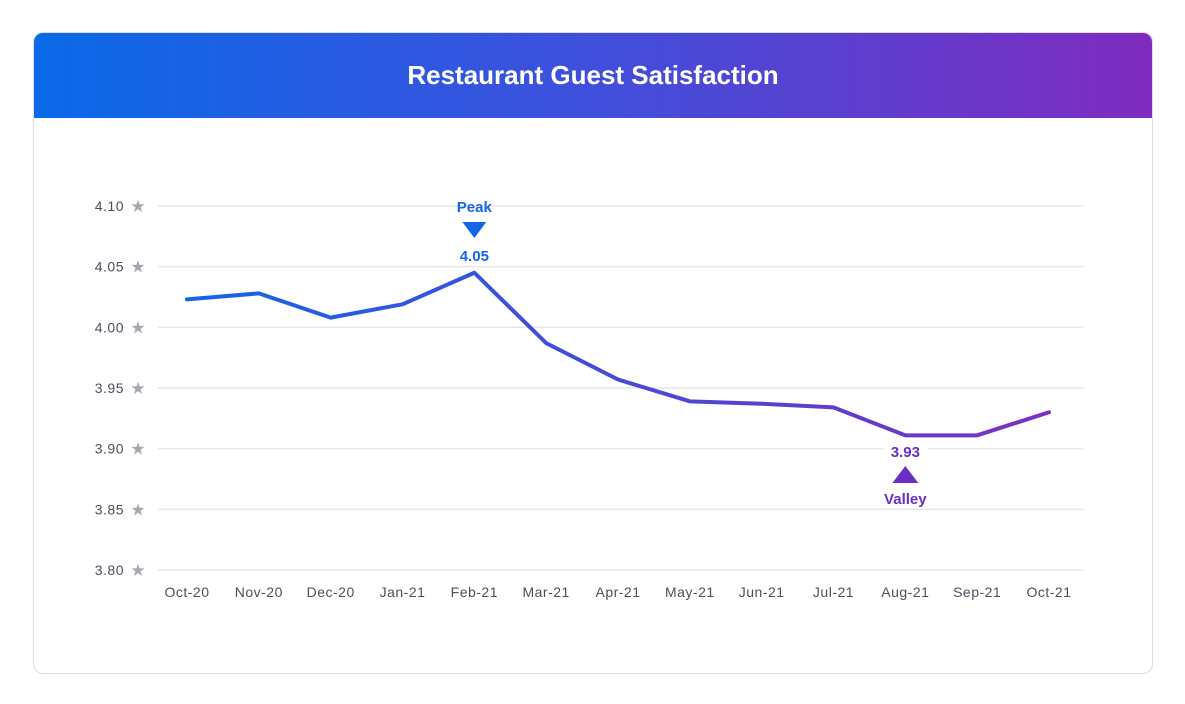  Describe the element at coordinates (474, 256) in the screenshot. I see `peak-value-label: 4.05` at that location.